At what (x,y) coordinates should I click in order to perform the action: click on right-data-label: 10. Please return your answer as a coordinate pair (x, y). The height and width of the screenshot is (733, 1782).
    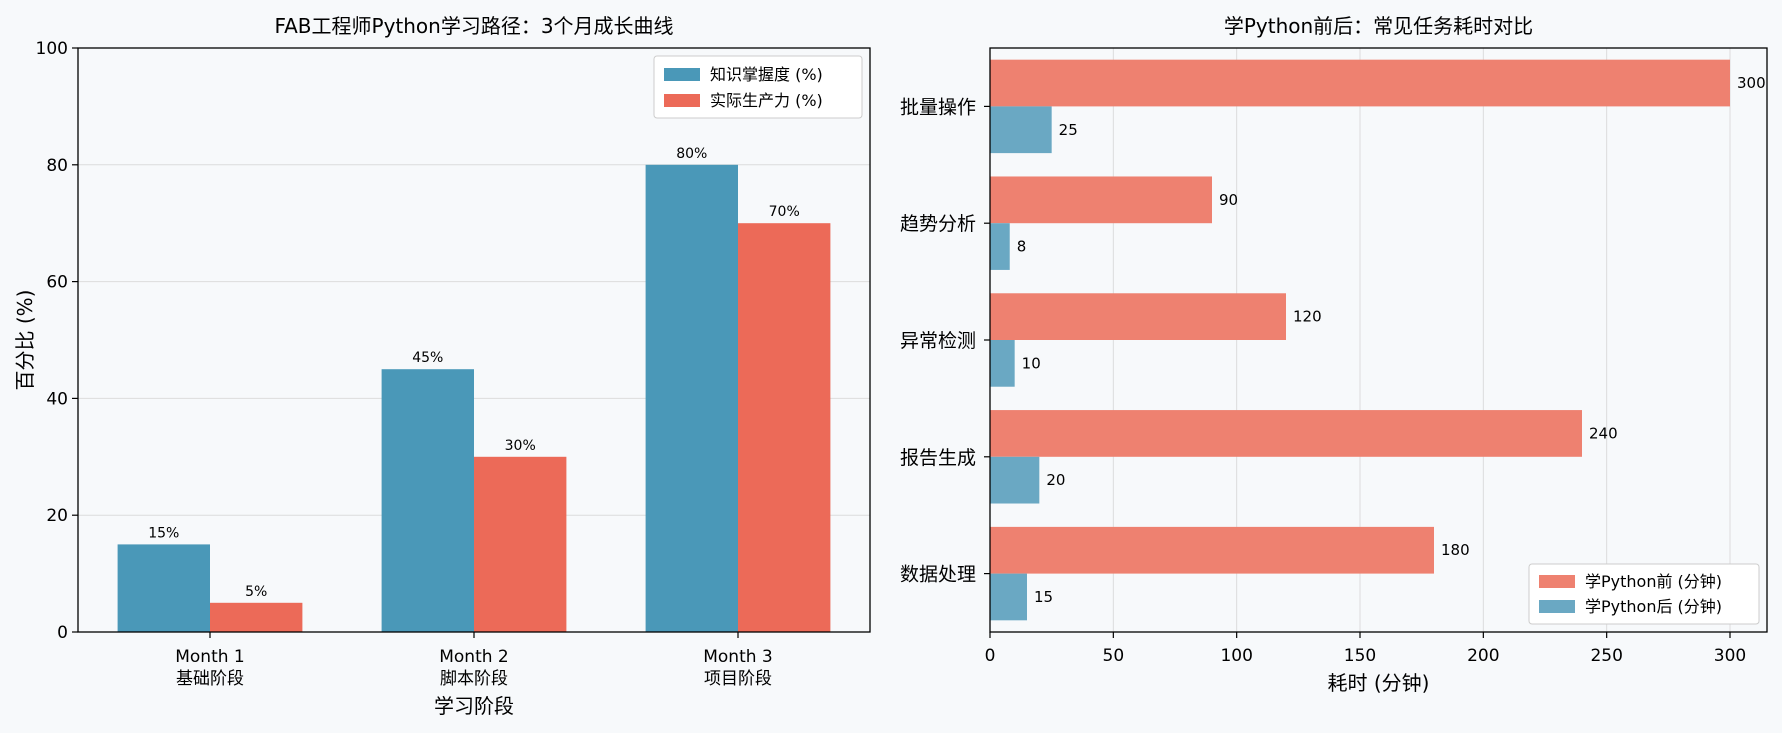
    Looking at the image, I should click on (1031, 363).